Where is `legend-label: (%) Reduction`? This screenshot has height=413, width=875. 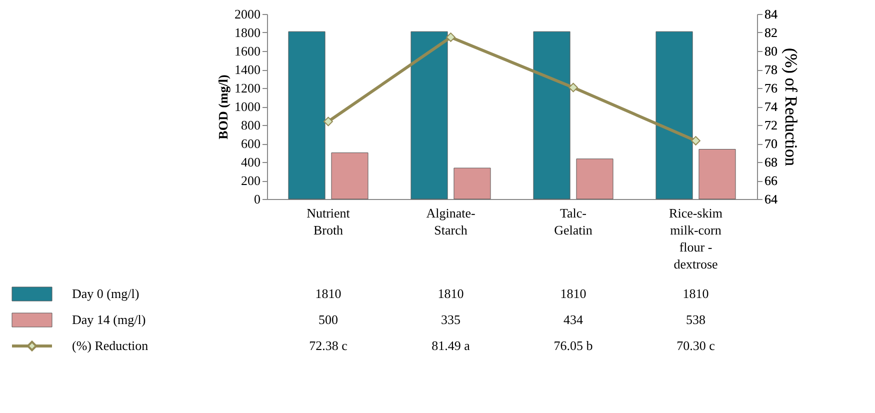
legend-label: (%) Reduction is located at coordinates (110, 345).